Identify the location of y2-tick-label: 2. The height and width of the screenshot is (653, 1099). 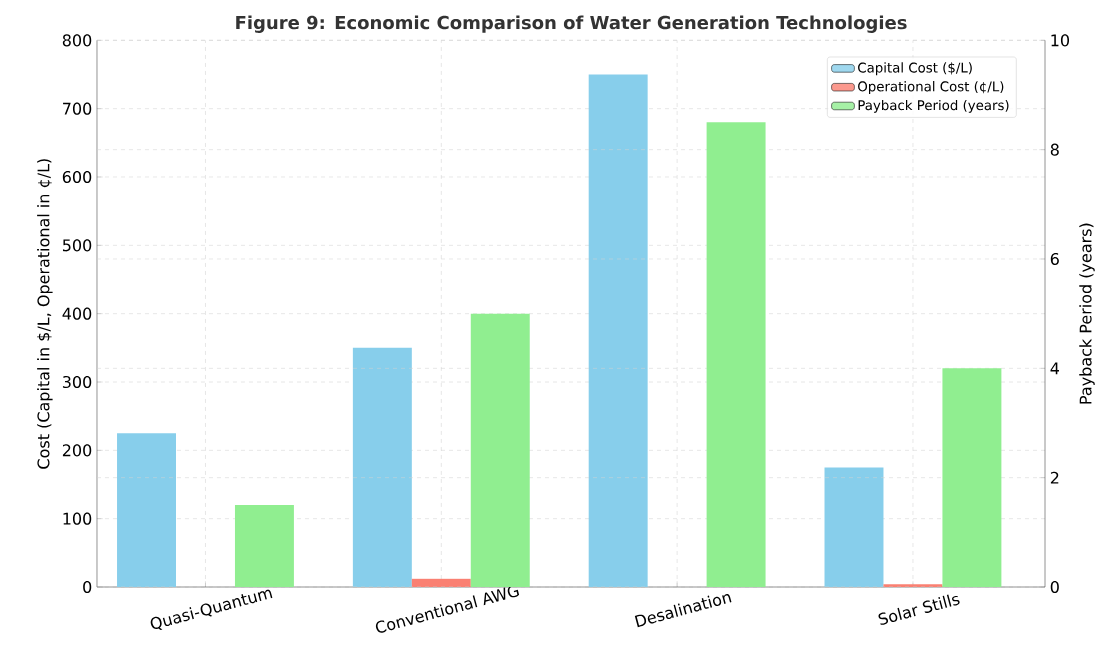
(1054, 477).